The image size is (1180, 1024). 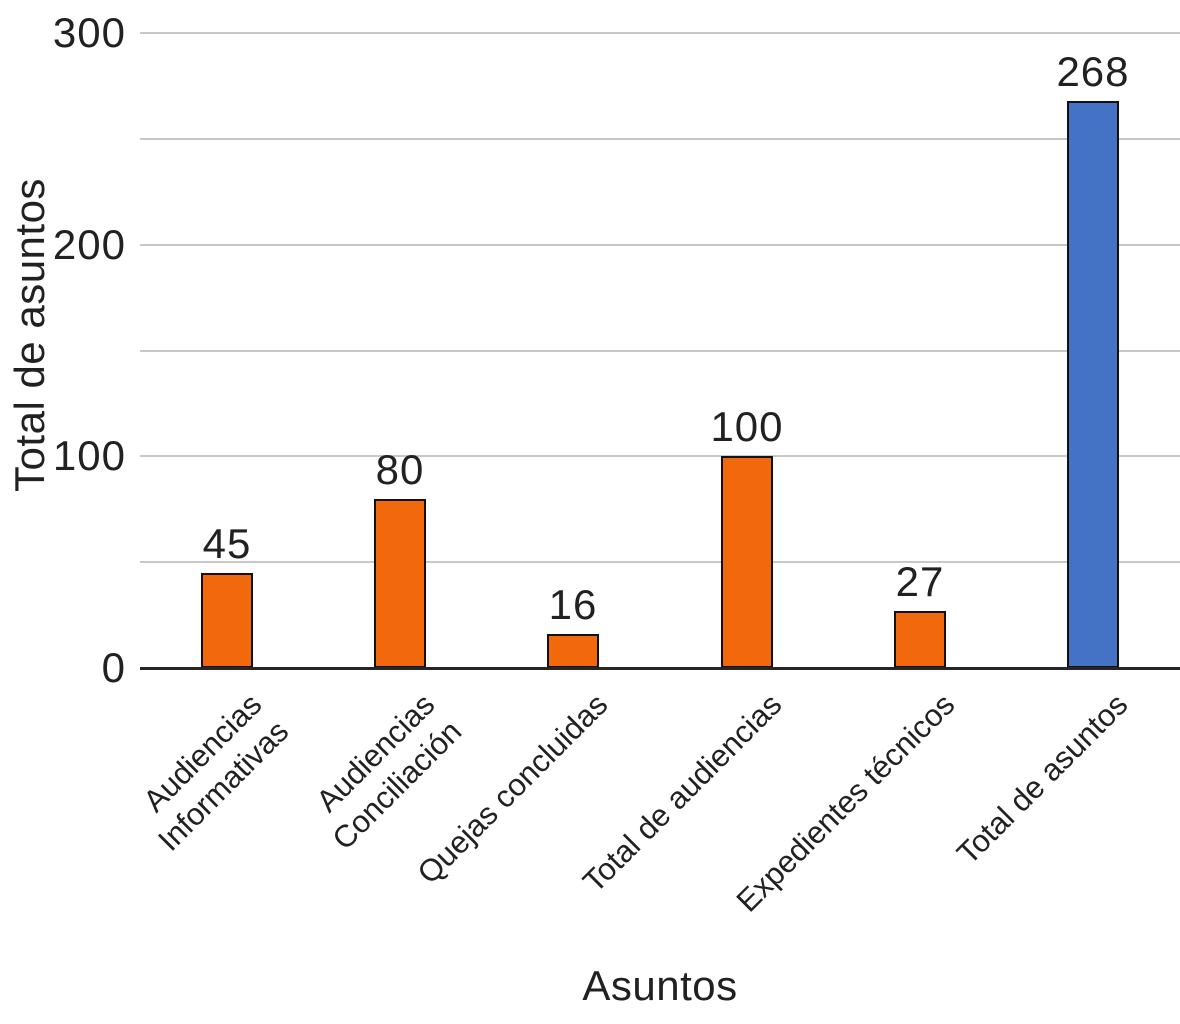 I want to click on y-tick-label: 300, so click(x=89, y=32).